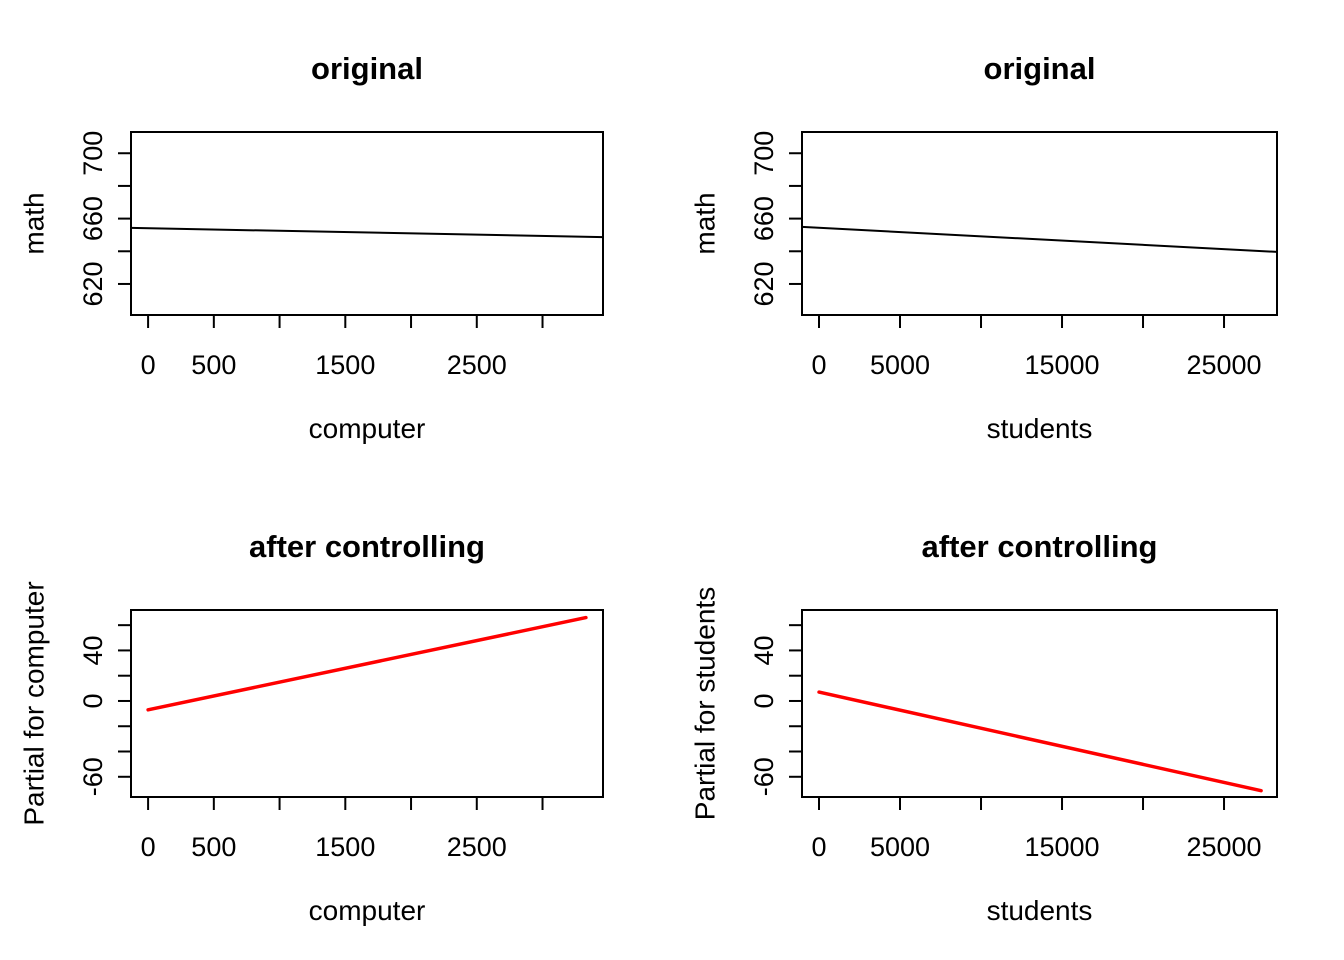 This screenshot has width=1344, height=960. Describe the element at coordinates (33, 703) in the screenshot. I see `y-axis-label: Partial for computer` at that location.